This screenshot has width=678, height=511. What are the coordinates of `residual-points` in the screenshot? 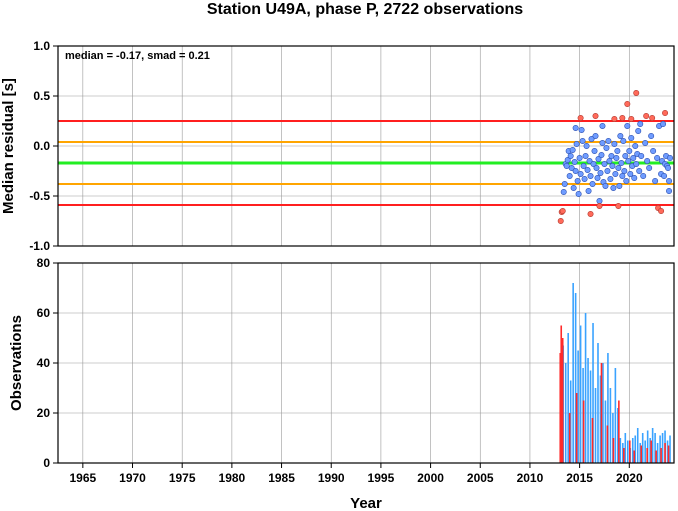 It's located at (615, 157).